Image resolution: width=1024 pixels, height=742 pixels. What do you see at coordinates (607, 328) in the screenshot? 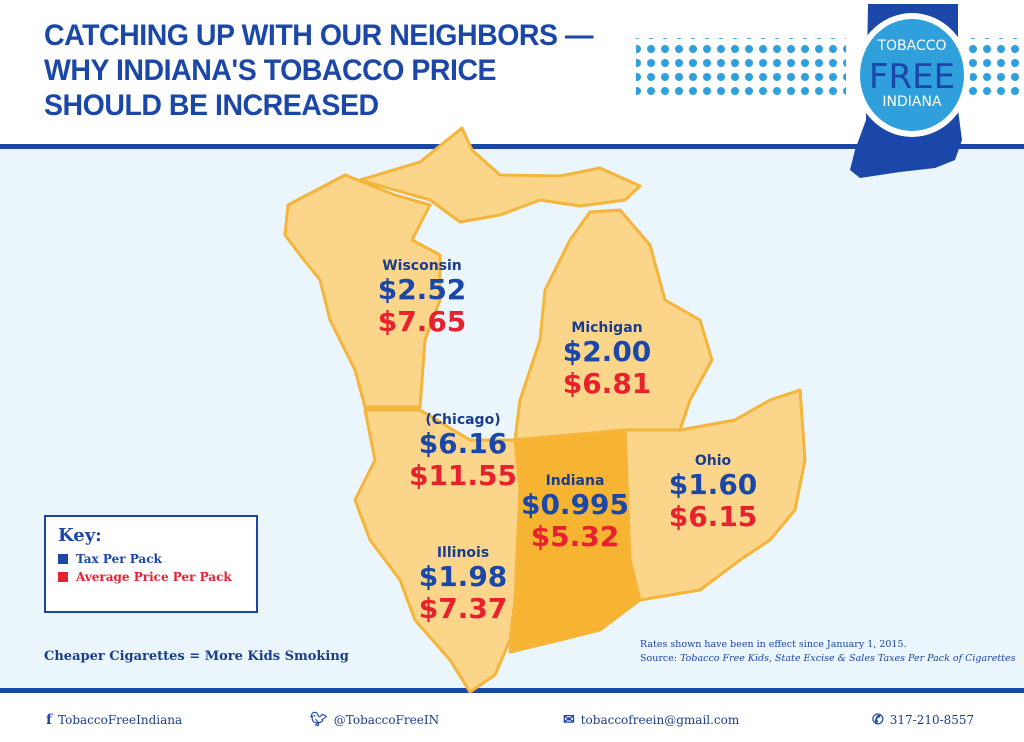
I see `state-name: Michigan` at bounding box center [607, 328].